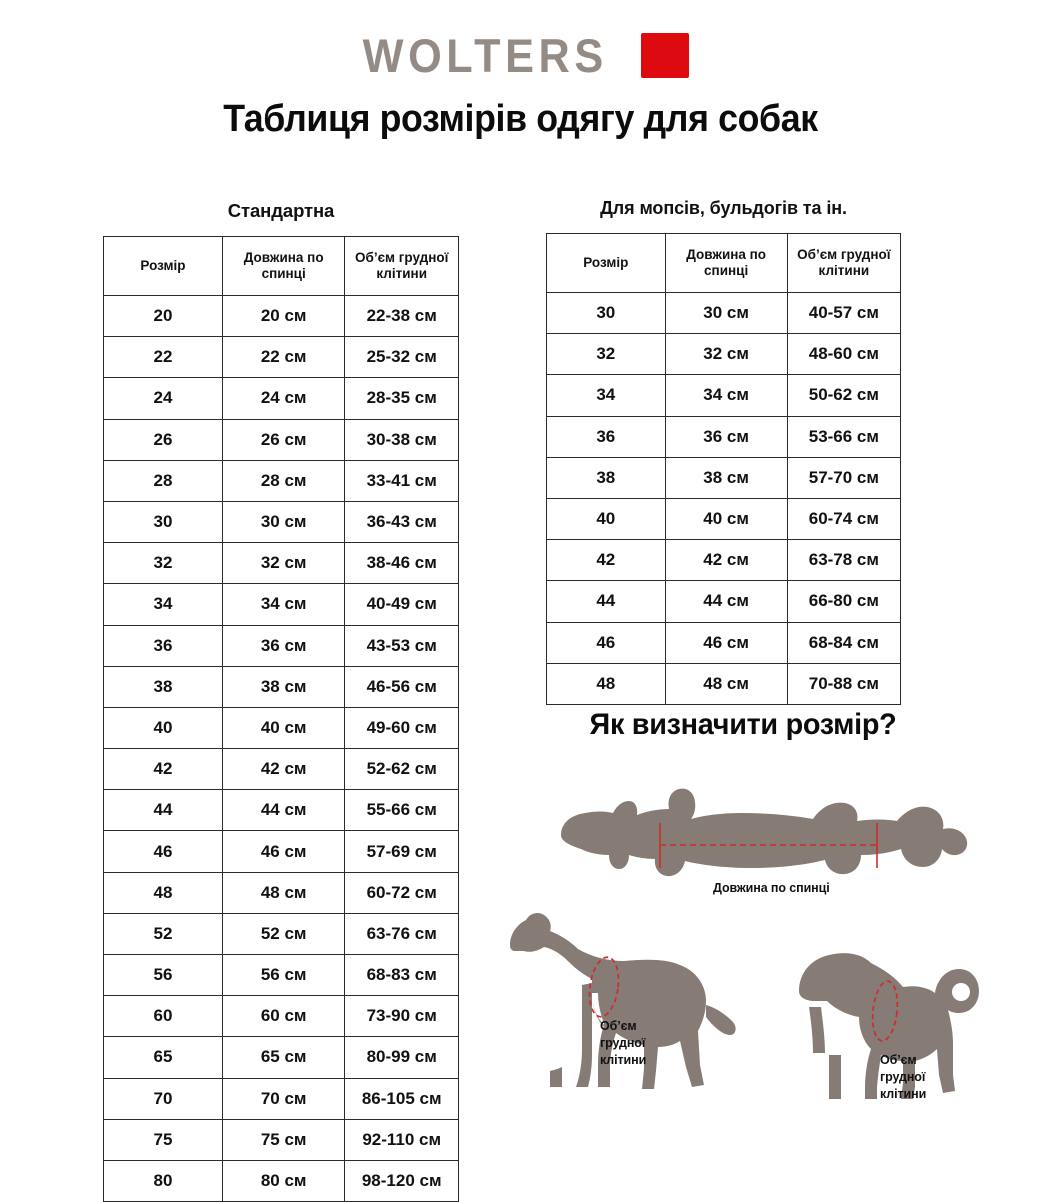  I want to click on table-row: 40 40 см 49-60 см, so click(281, 728).